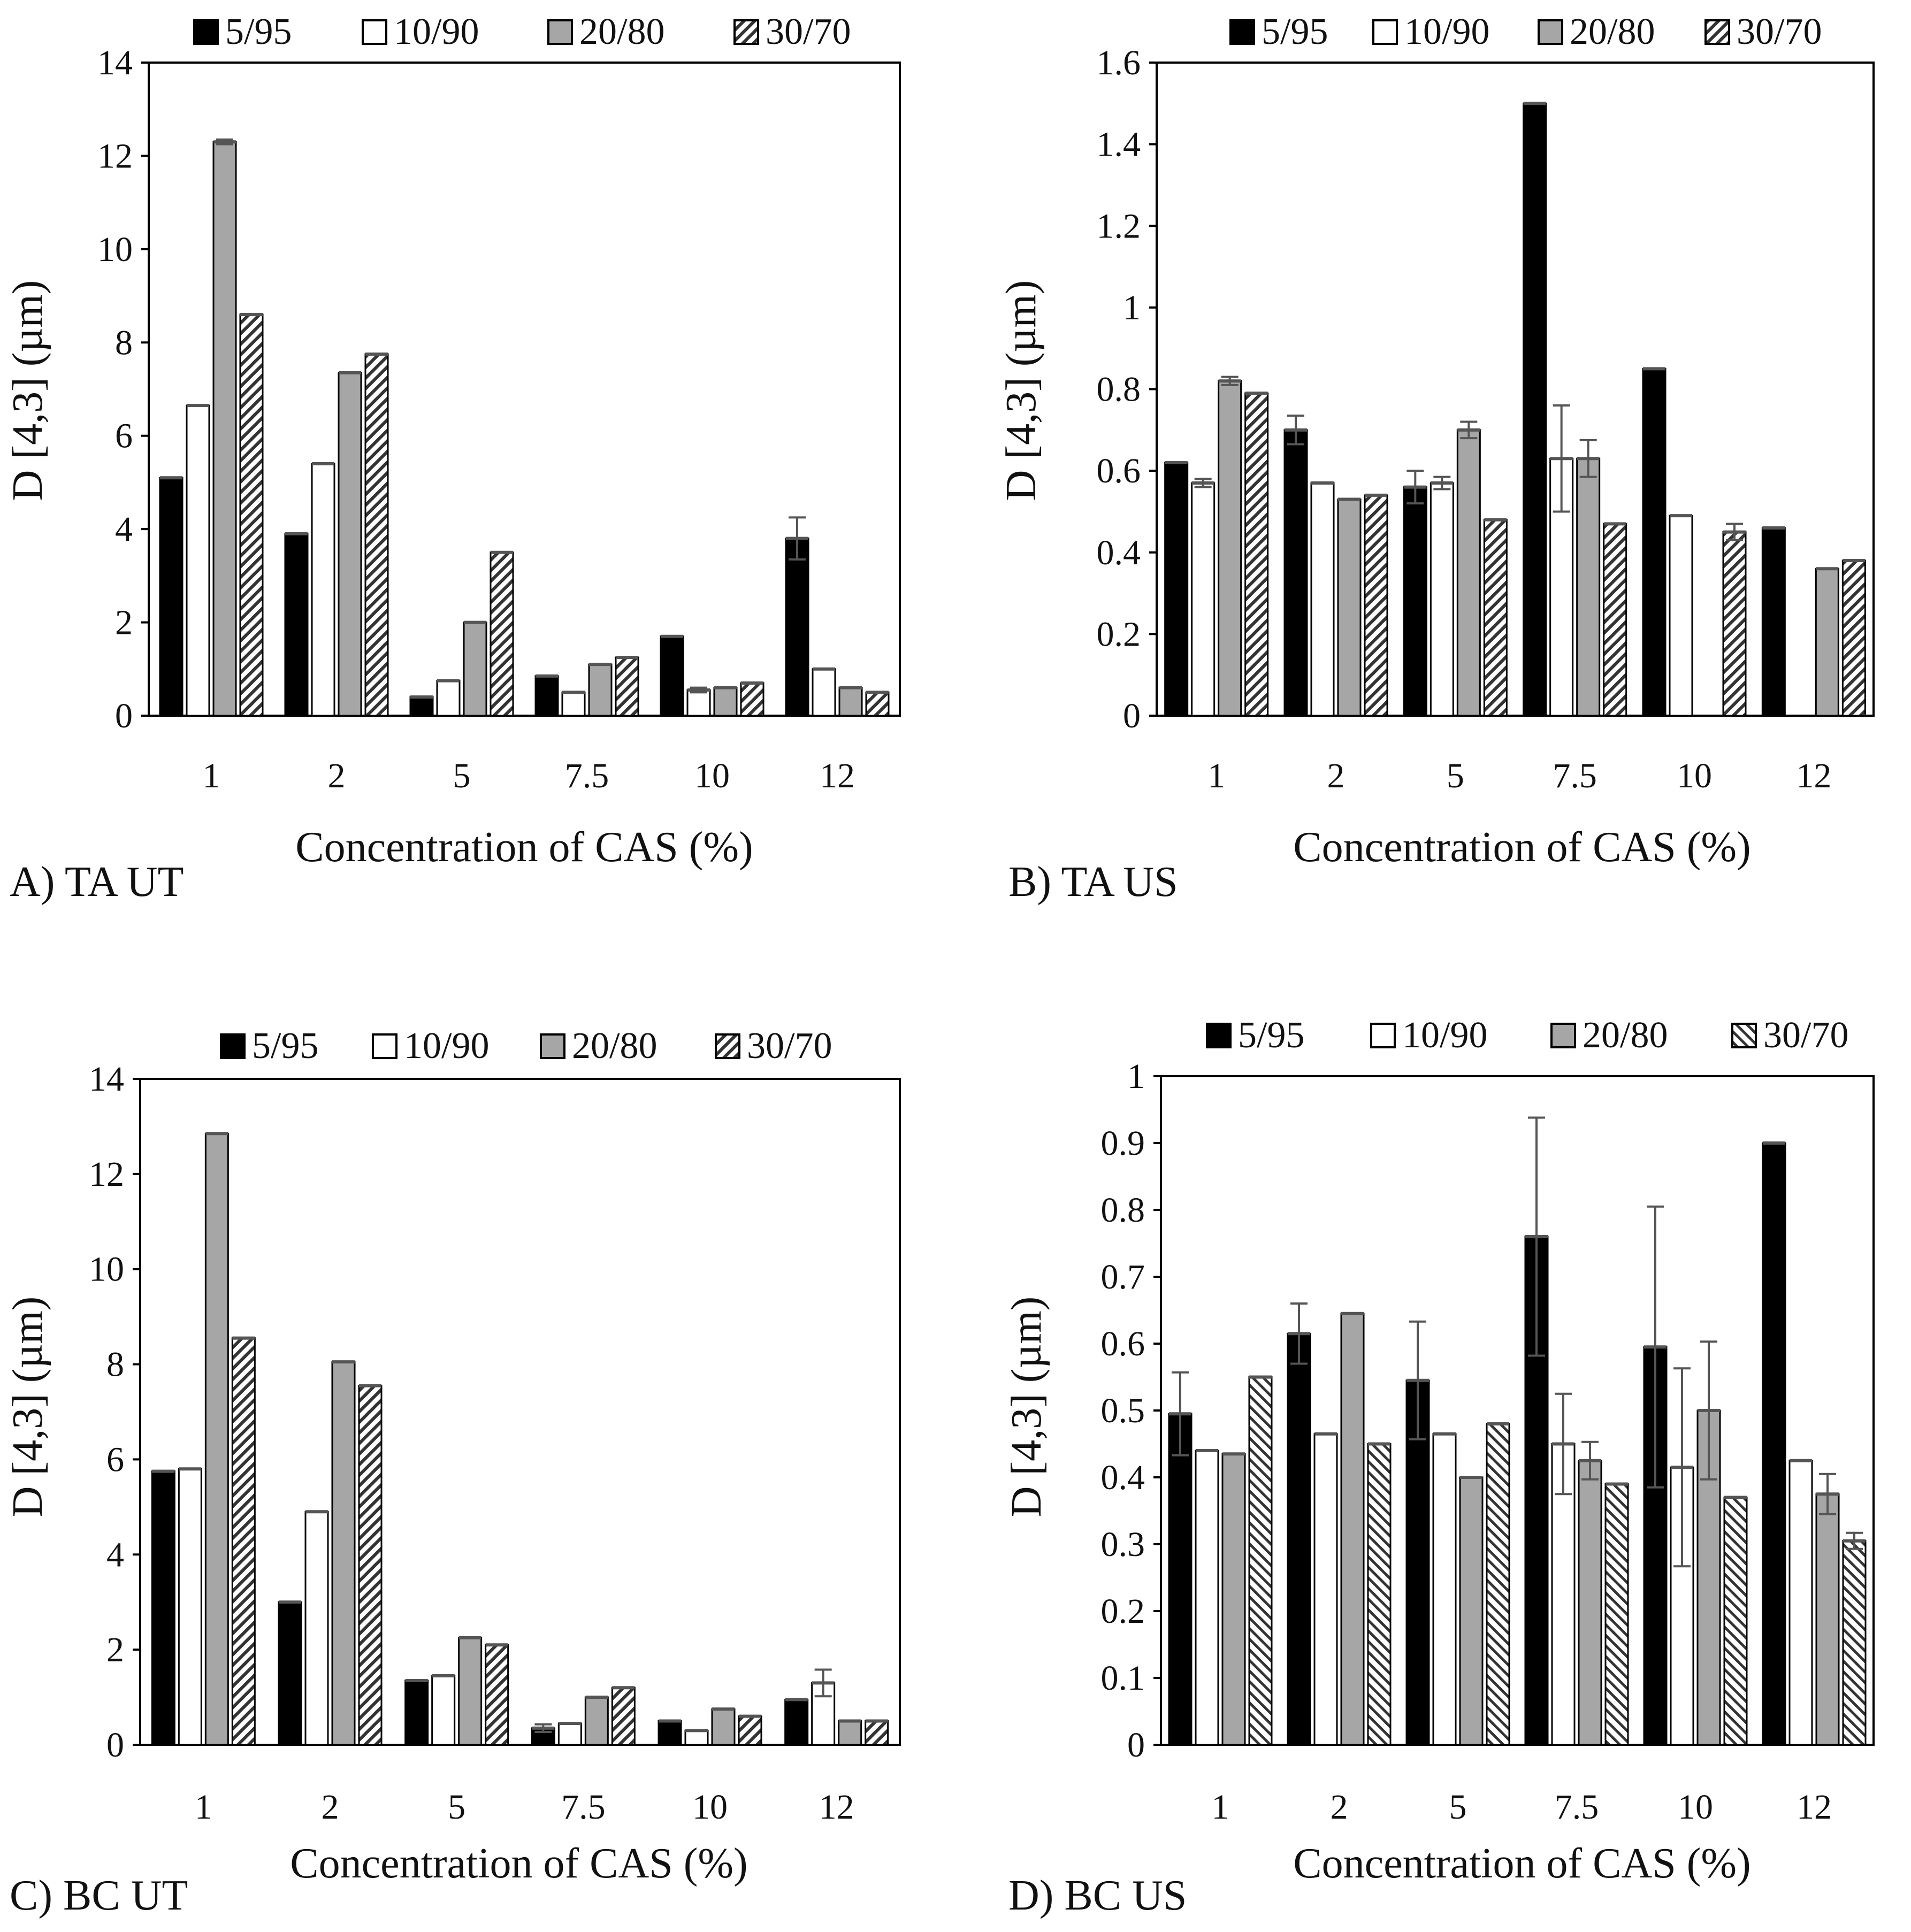 The height and width of the screenshot is (1932, 1911). What do you see at coordinates (1577, 1807) in the screenshot?
I see `x-tick-label: 7.5` at bounding box center [1577, 1807].